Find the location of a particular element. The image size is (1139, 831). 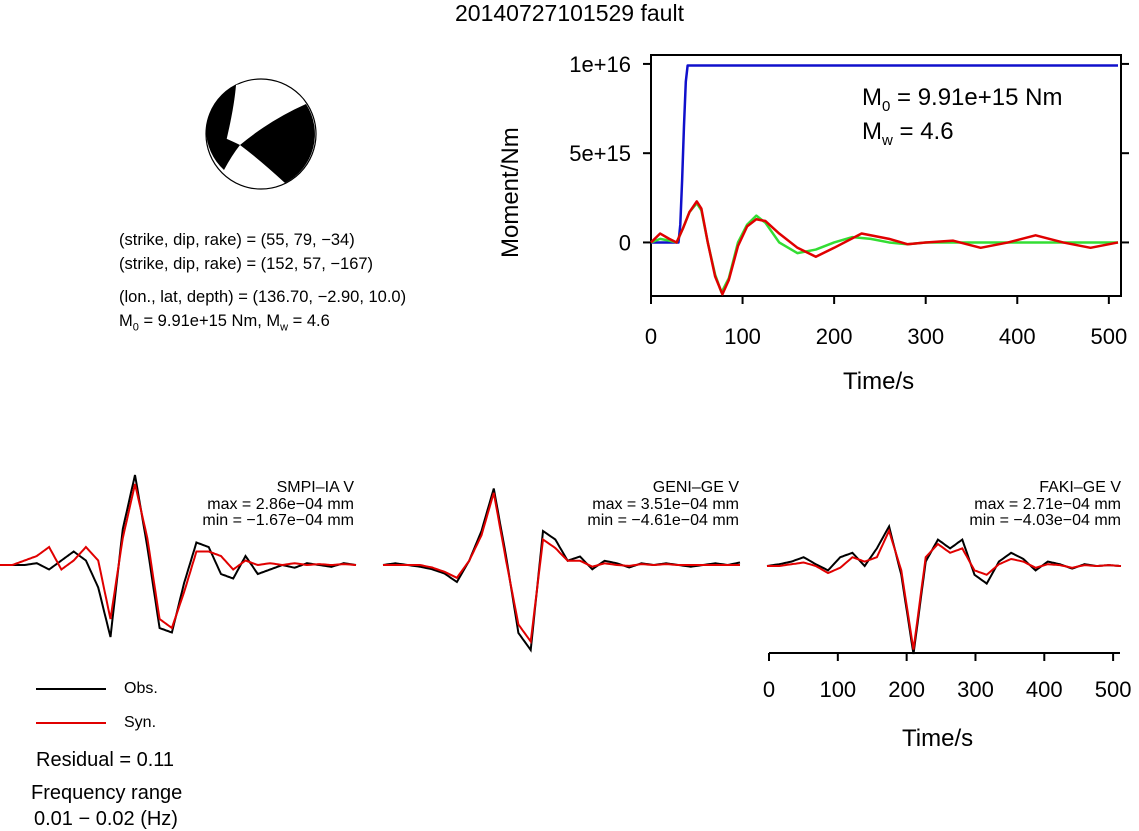

moment-x-tick-label: 100 is located at coordinates (742, 336).